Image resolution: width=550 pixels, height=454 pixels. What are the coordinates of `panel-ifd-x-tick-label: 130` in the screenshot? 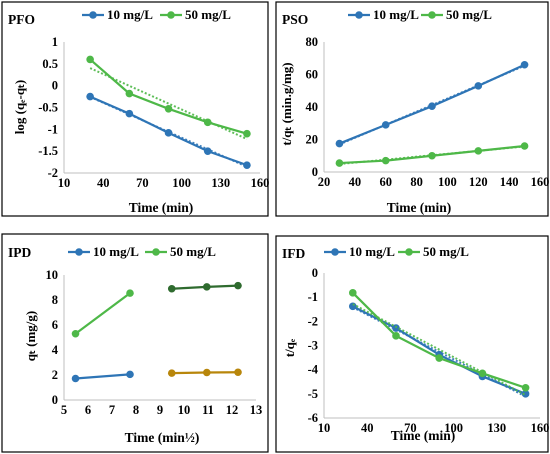 It's located at (496, 428).